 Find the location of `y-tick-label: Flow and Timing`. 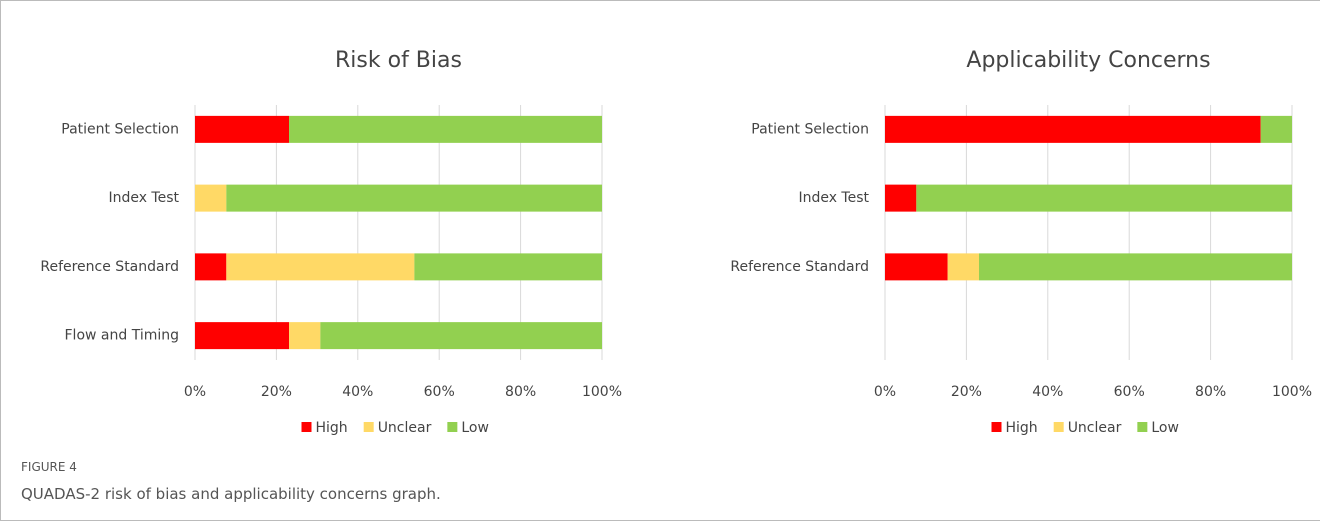

y-tick-label: Flow and Timing is located at coordinates (122, 336).